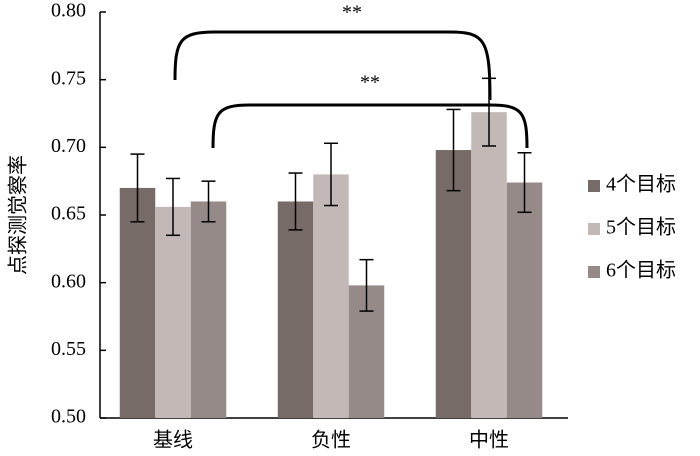  I want to click on y-tick-label: 0.70, so click(68, 146).